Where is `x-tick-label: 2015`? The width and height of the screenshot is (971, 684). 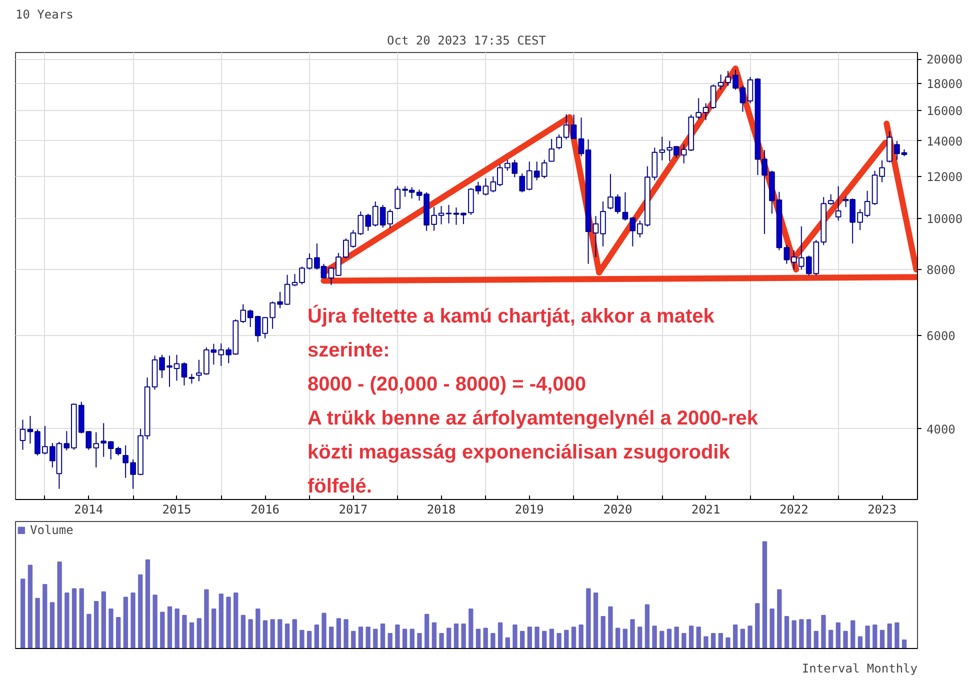
x-tick-label: 2015 is located at coordinates (177, 509).